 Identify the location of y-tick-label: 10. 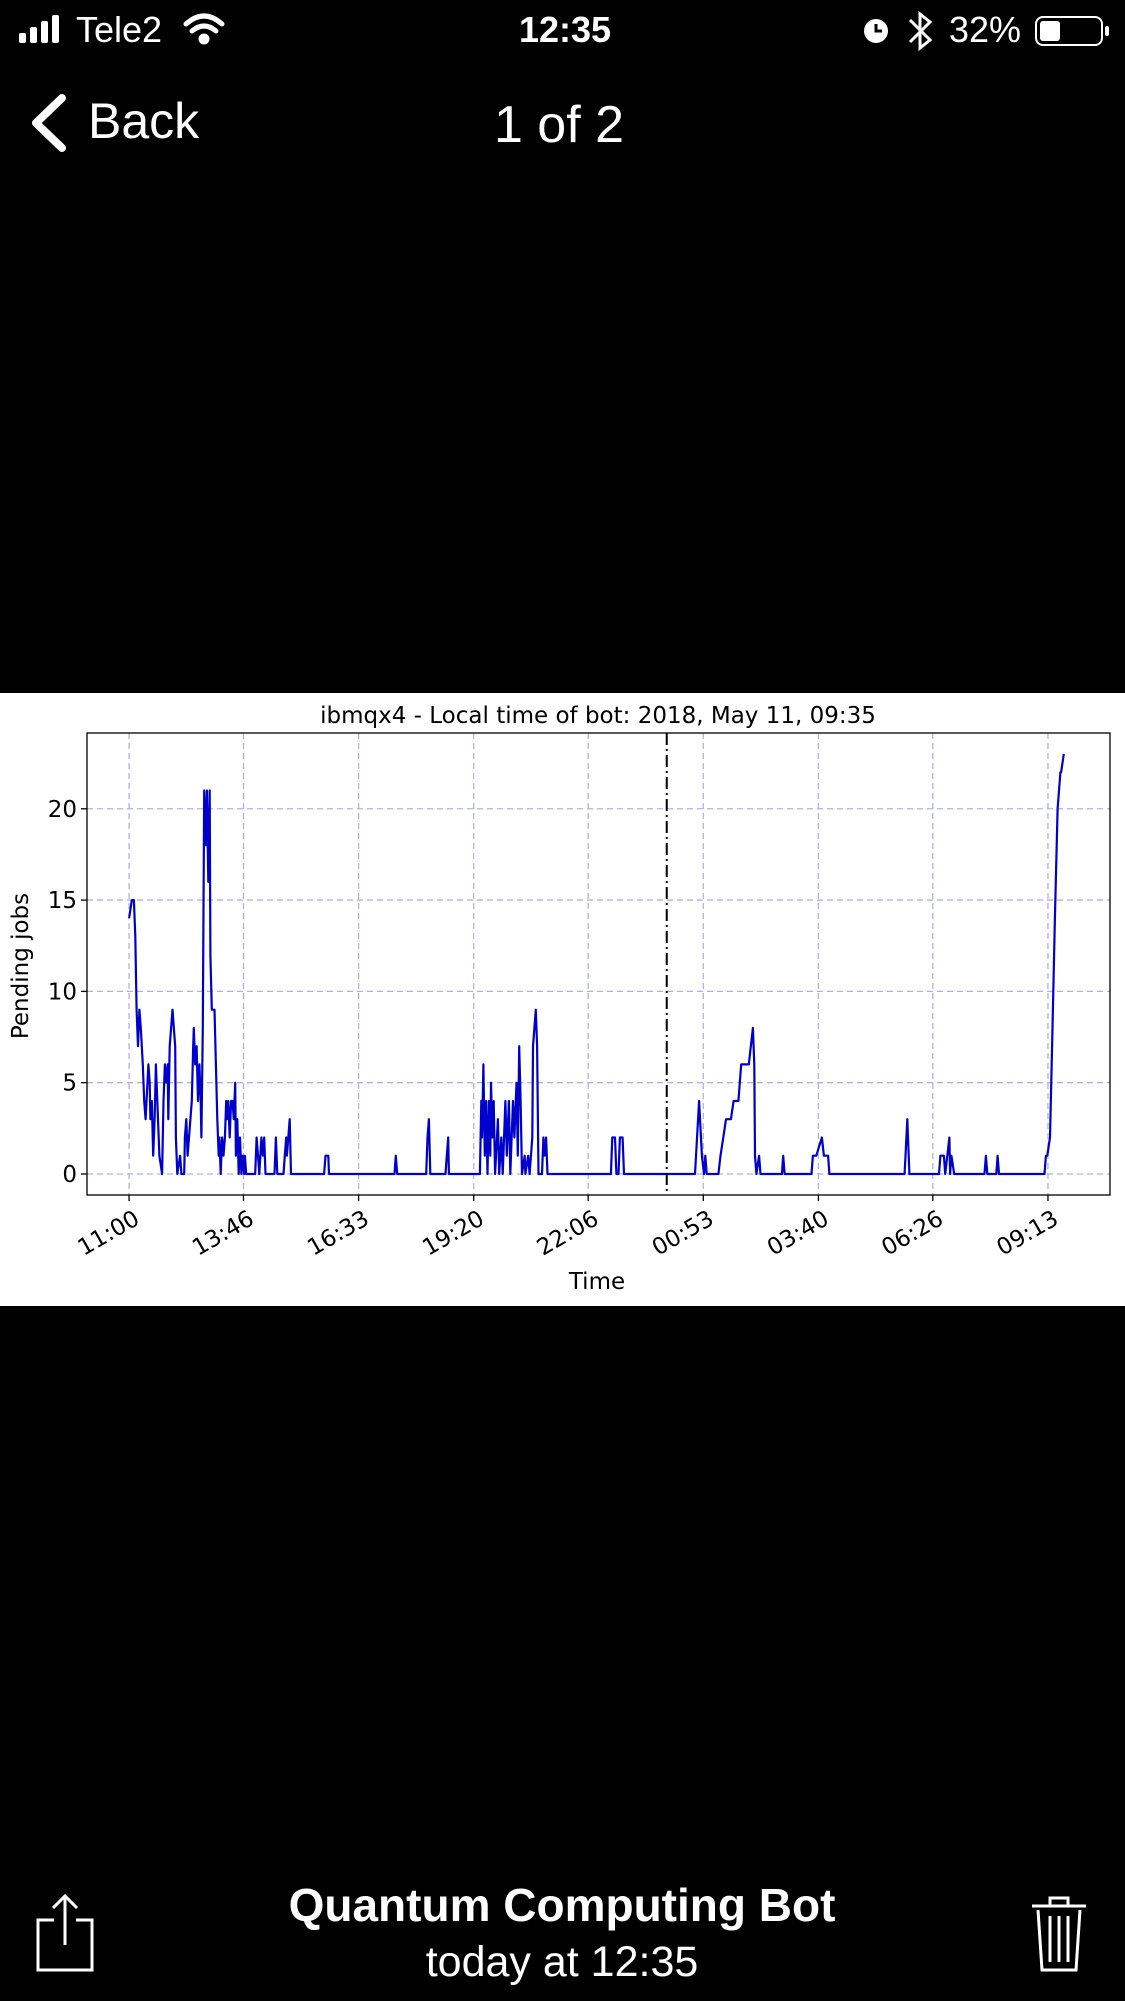
(62, 992).